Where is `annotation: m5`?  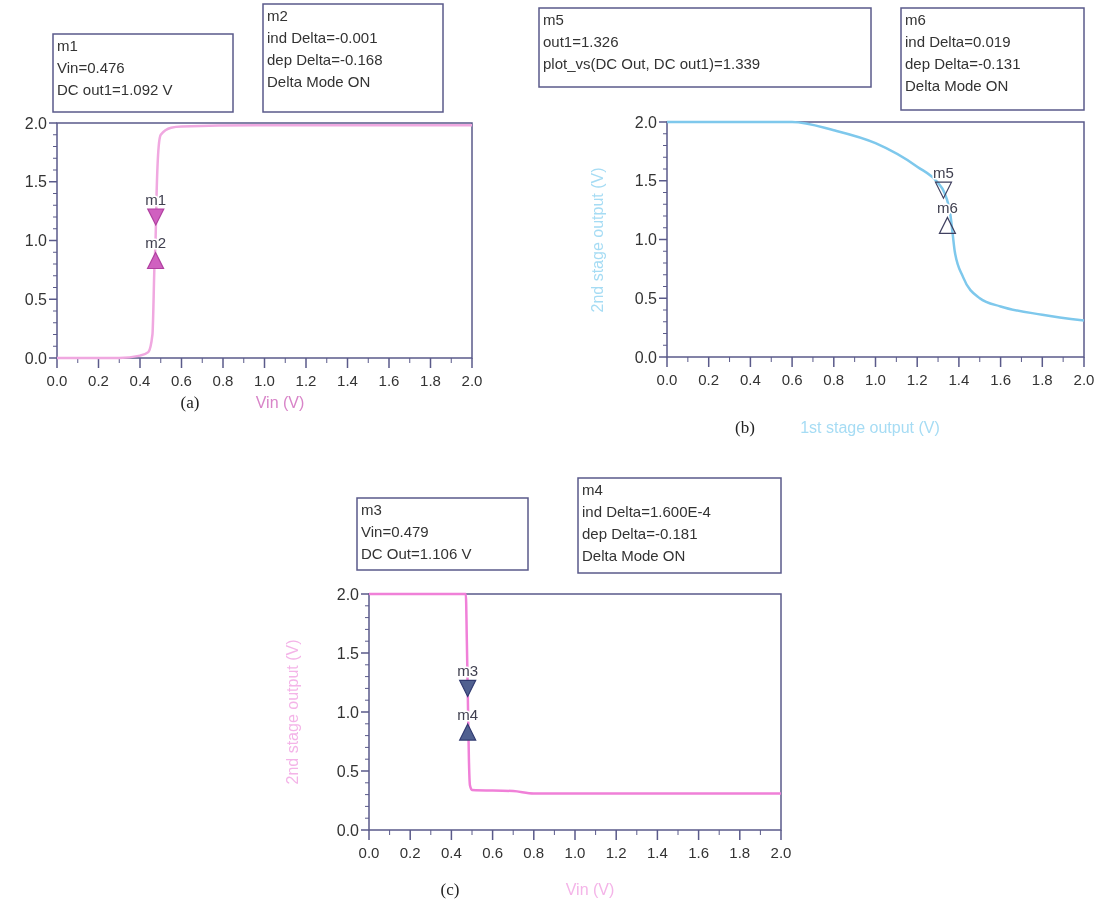 annotation: m5 is located at coordinates (943, 173).